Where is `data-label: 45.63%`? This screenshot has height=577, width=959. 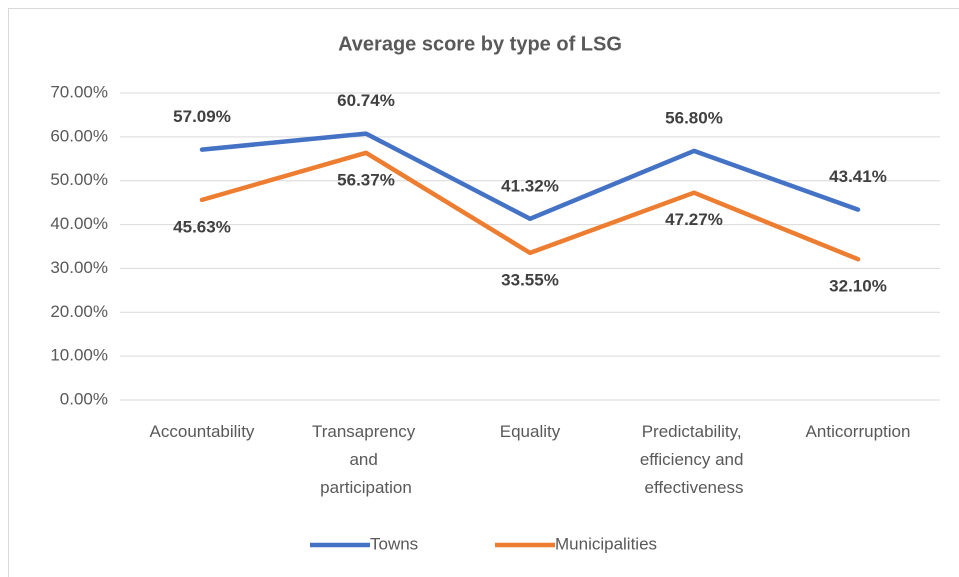 data-label: 45.63% is located at coordinates (202, 226).